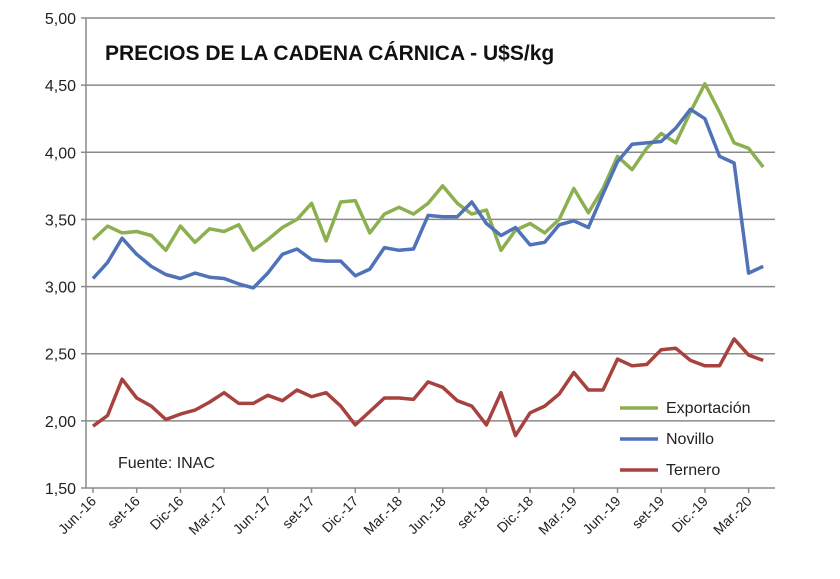 The height and width of the screenshot is (579, 840). What do you see at coordinates (77, 515) in the screenshot?
I see `x-tick-label: Jun.-16` at bounding box center [77, 515].